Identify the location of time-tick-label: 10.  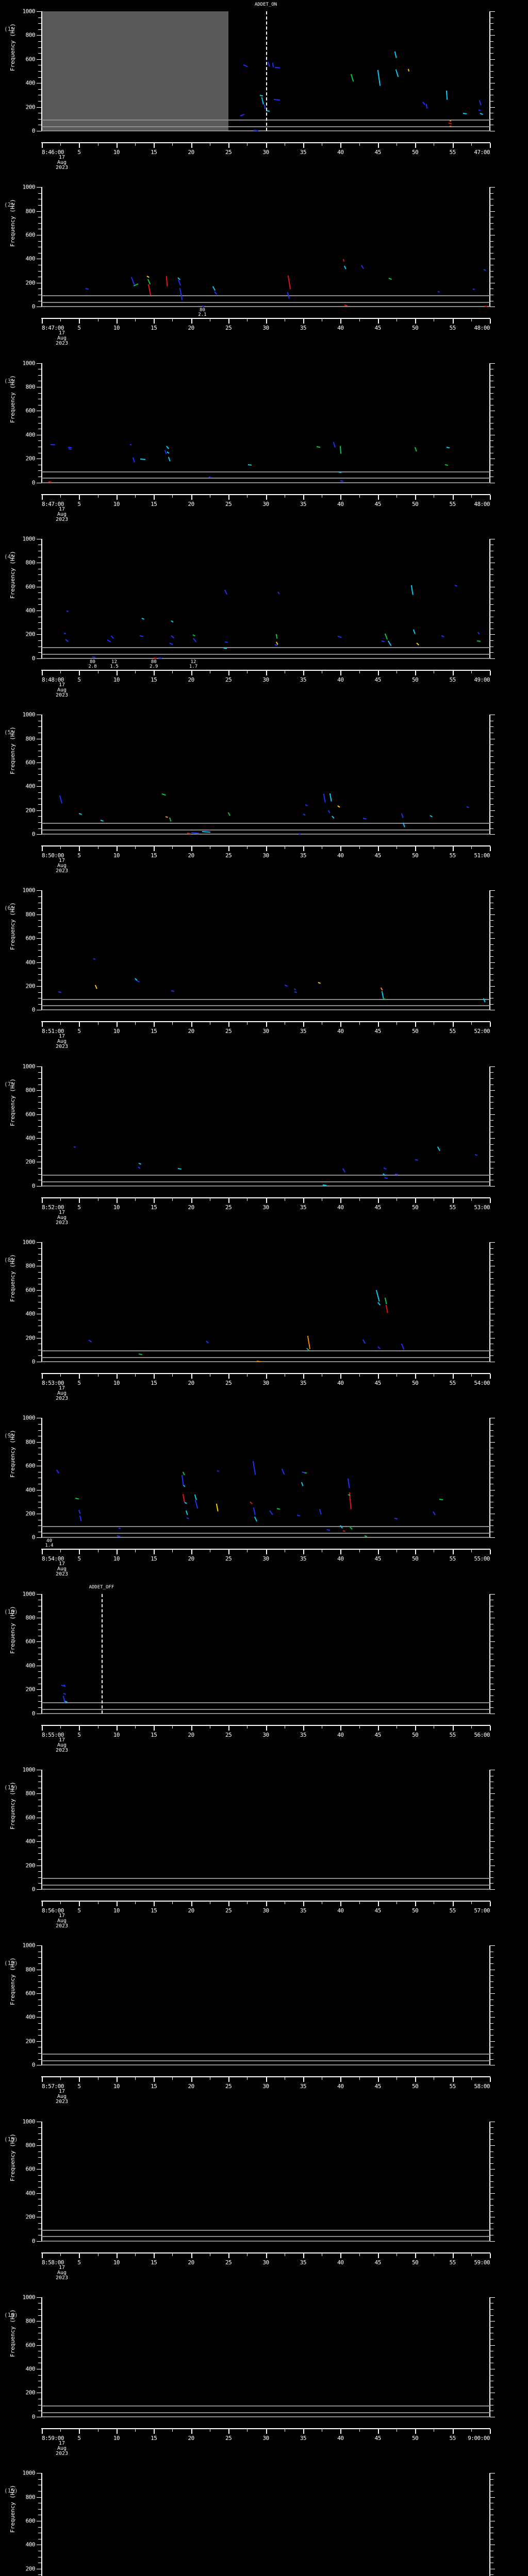
(116, 1559).